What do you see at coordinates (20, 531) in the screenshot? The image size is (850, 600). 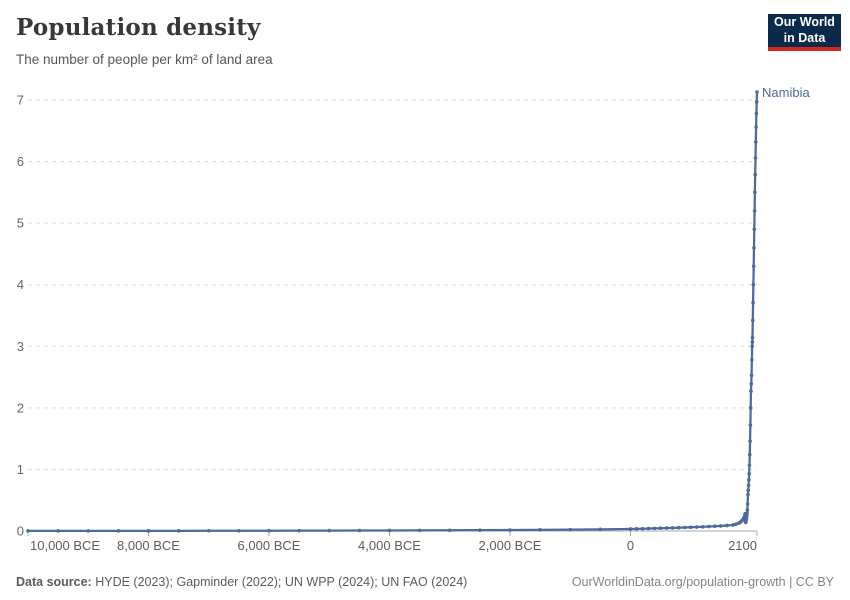 I see `y-tick-label: 0` at bounding box center [20, 531].